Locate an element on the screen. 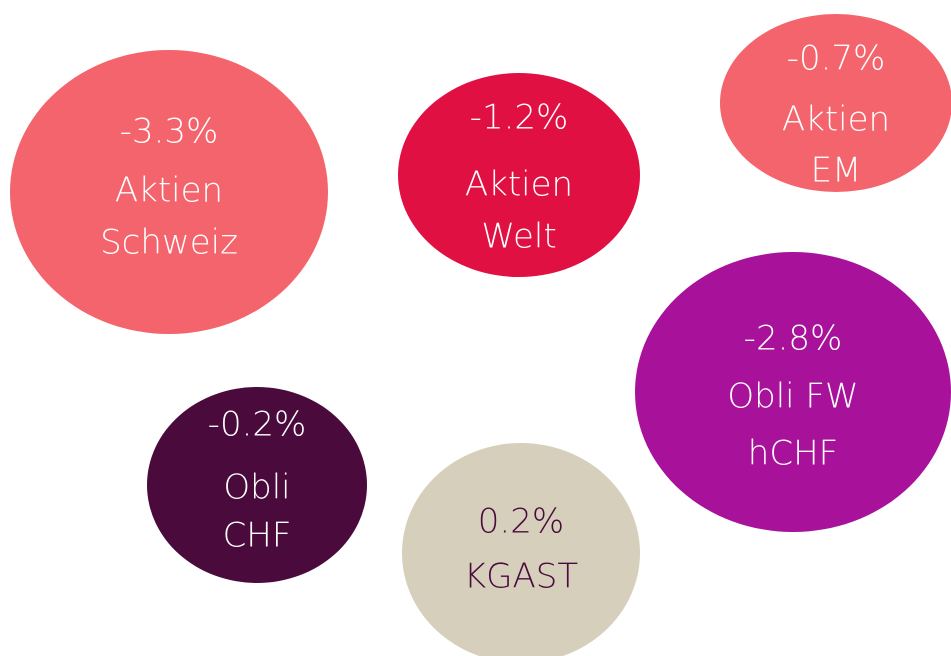 The image size is (951, 656). bubble-label: hCHF is located at coordinates (793, 454).